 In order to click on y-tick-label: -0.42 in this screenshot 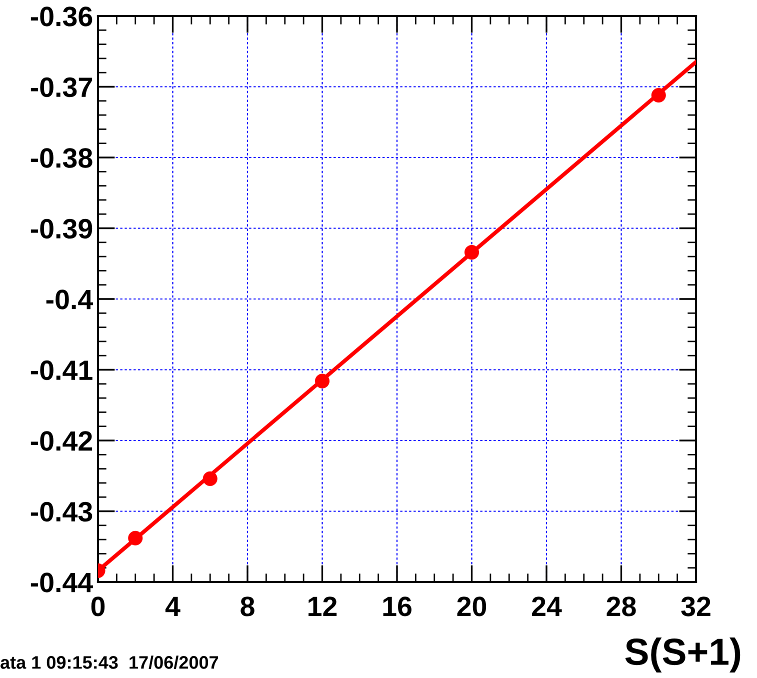, I will do `click(61, 441)`.